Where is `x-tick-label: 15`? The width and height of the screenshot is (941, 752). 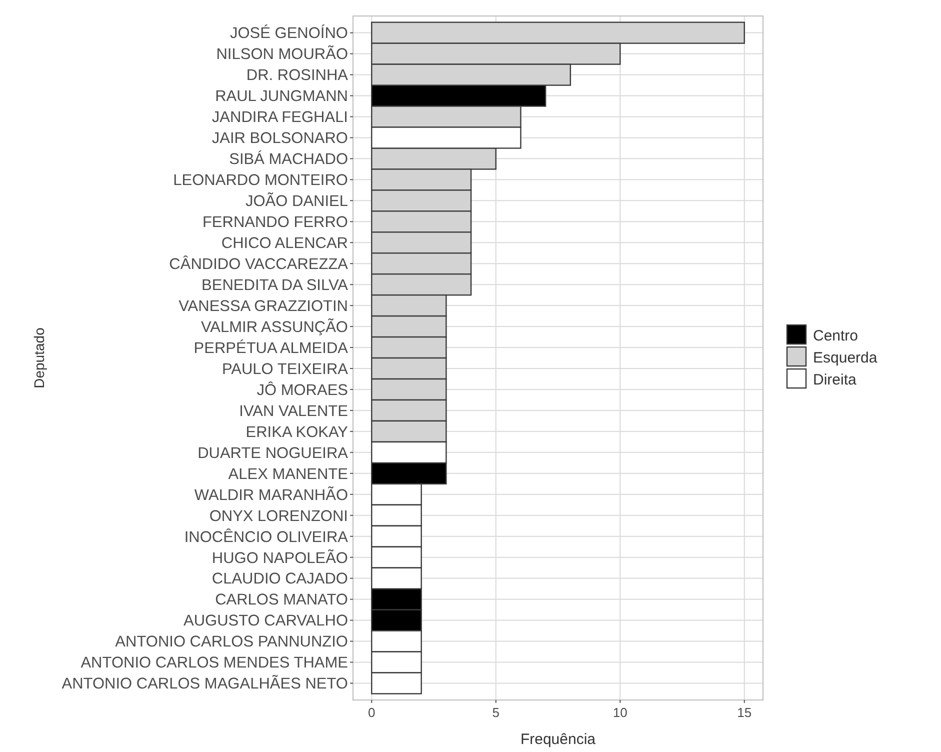 x-tick-label: 15 is located at coordinates (744, 712).